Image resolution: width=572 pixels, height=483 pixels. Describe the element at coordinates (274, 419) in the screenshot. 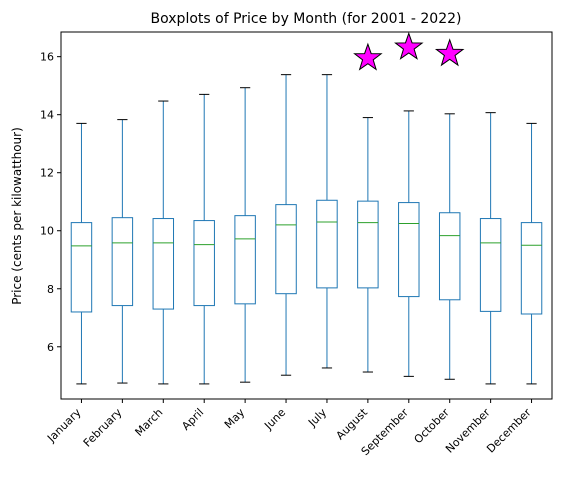

I see `x-tick-label: June` at that location.